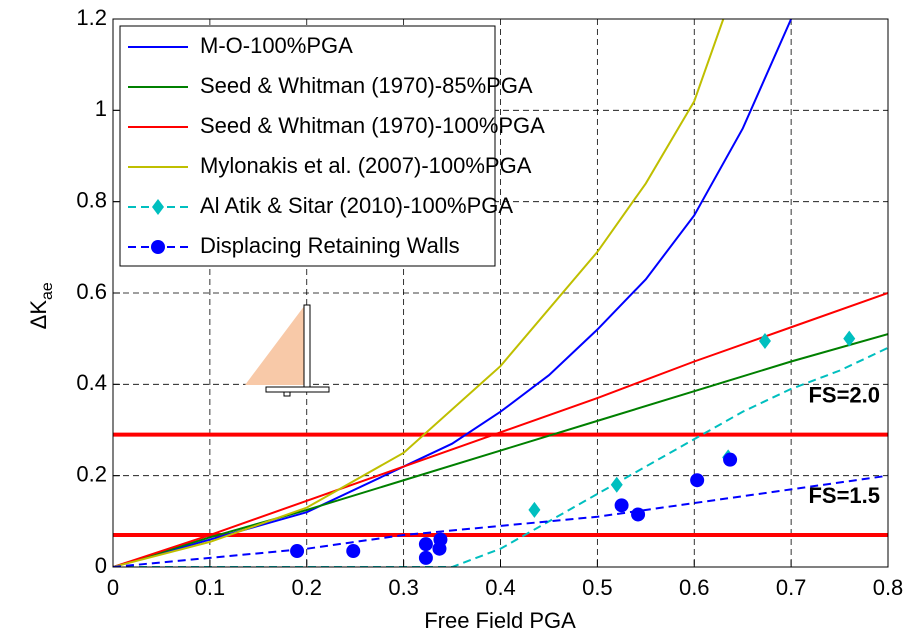  I want to click on legend-label: Displacing Retaining Walls, so click(330, 245).